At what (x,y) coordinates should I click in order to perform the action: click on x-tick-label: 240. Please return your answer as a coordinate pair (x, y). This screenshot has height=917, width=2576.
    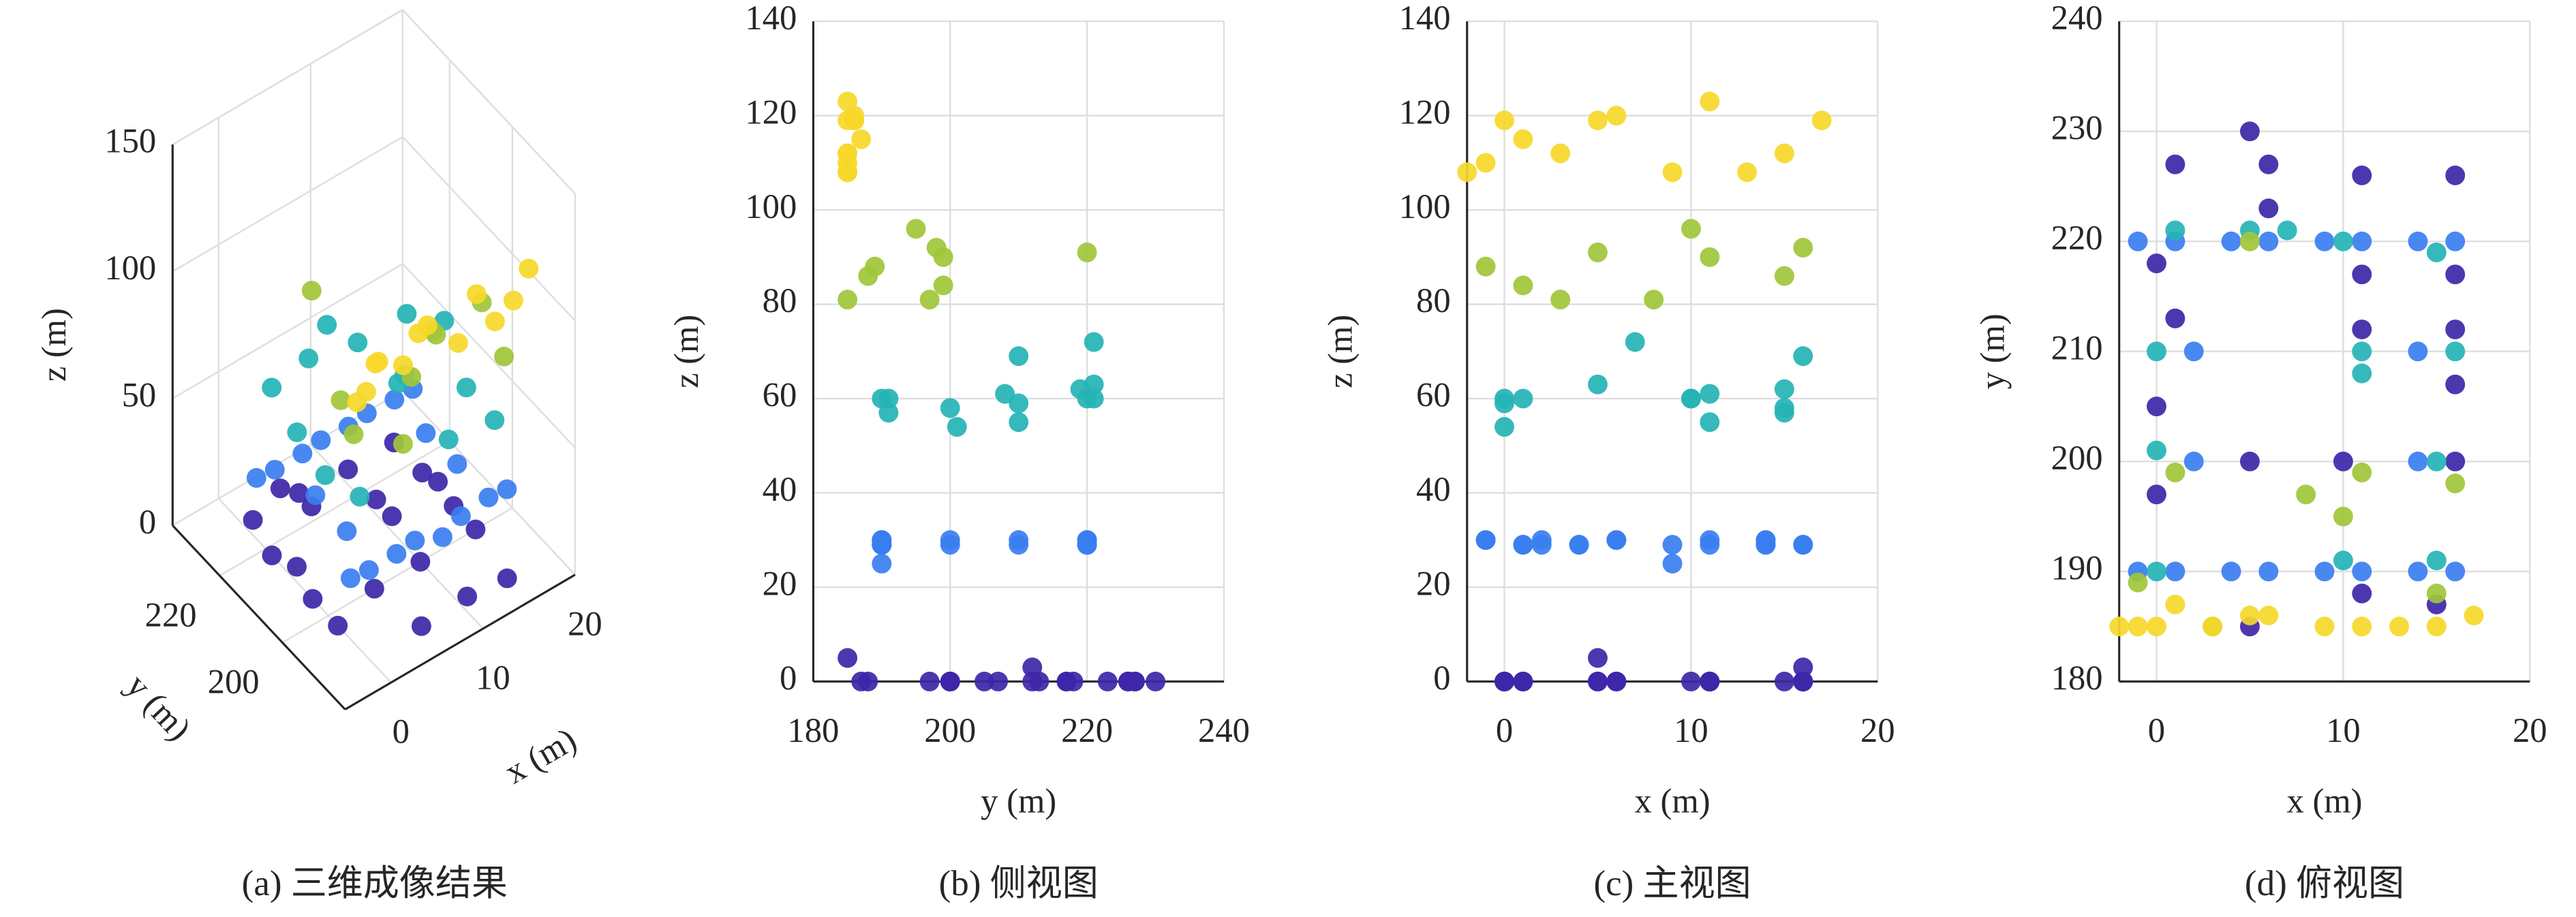
    Looking at the image, I should click on (1224, 730).